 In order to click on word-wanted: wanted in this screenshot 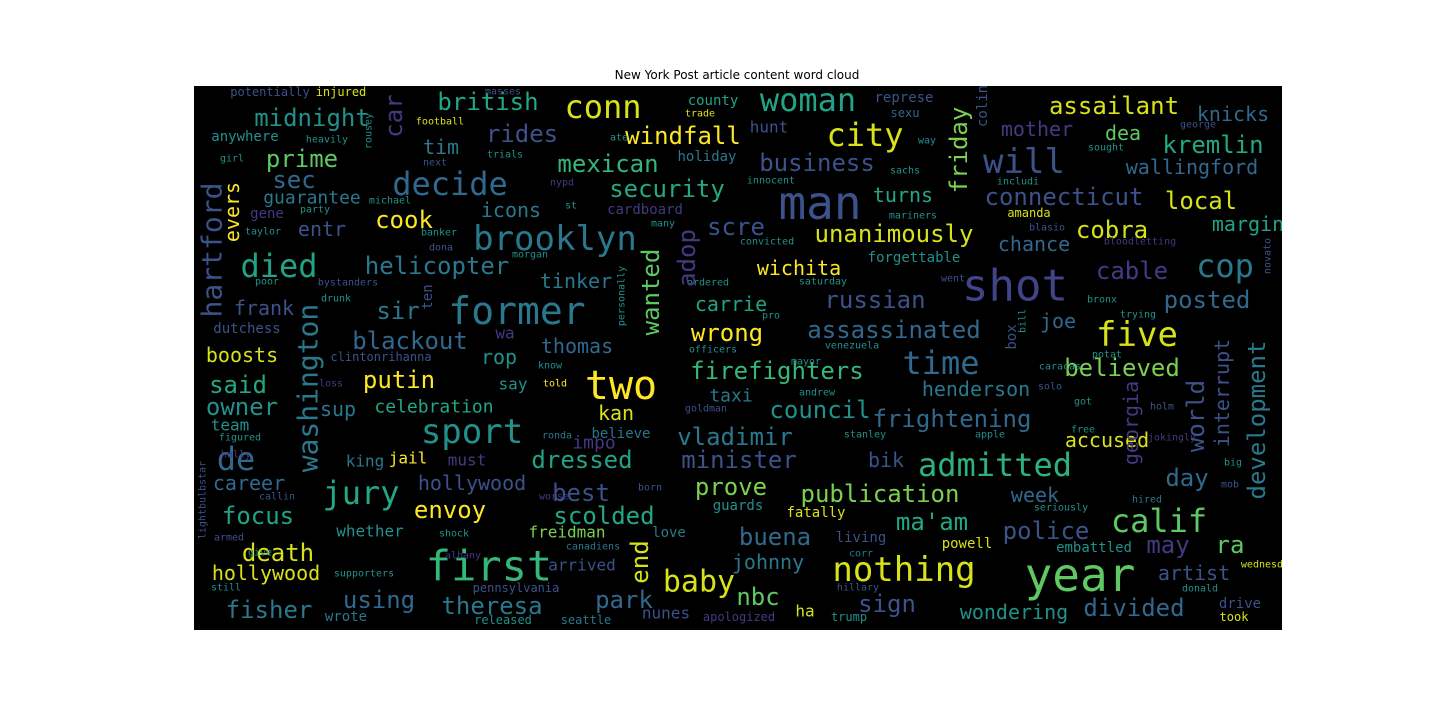, I will do `click(651, 292)`.